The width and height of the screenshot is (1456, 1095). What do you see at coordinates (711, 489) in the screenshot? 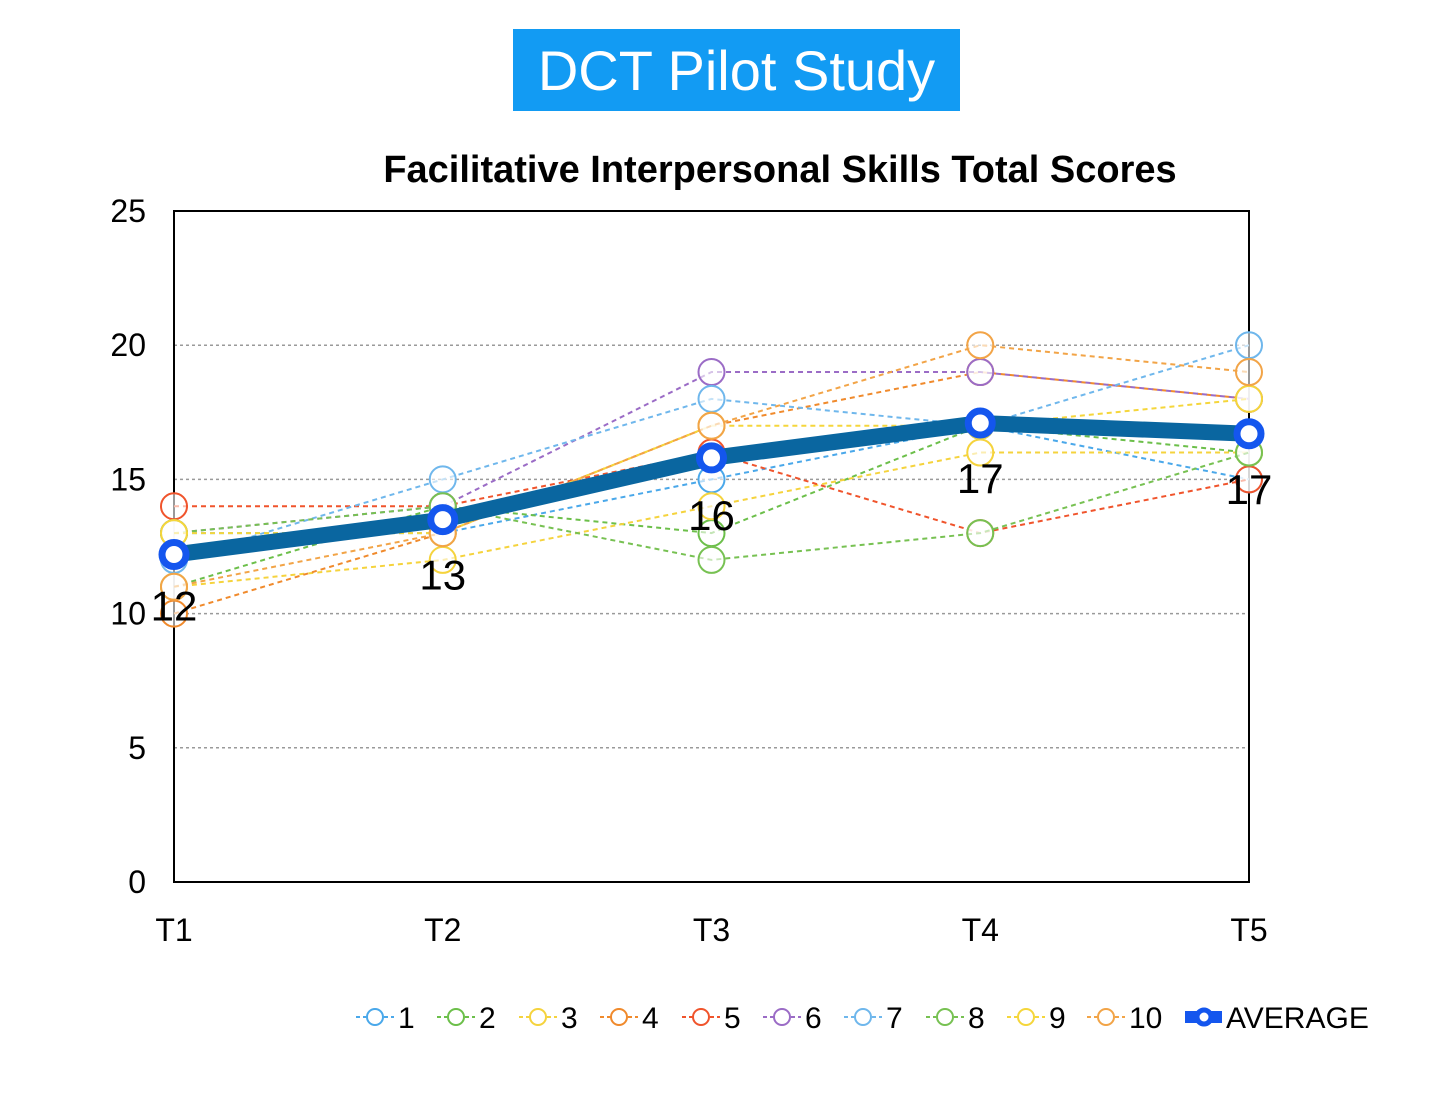
I see `series-average` at bounding box center [711, 489].